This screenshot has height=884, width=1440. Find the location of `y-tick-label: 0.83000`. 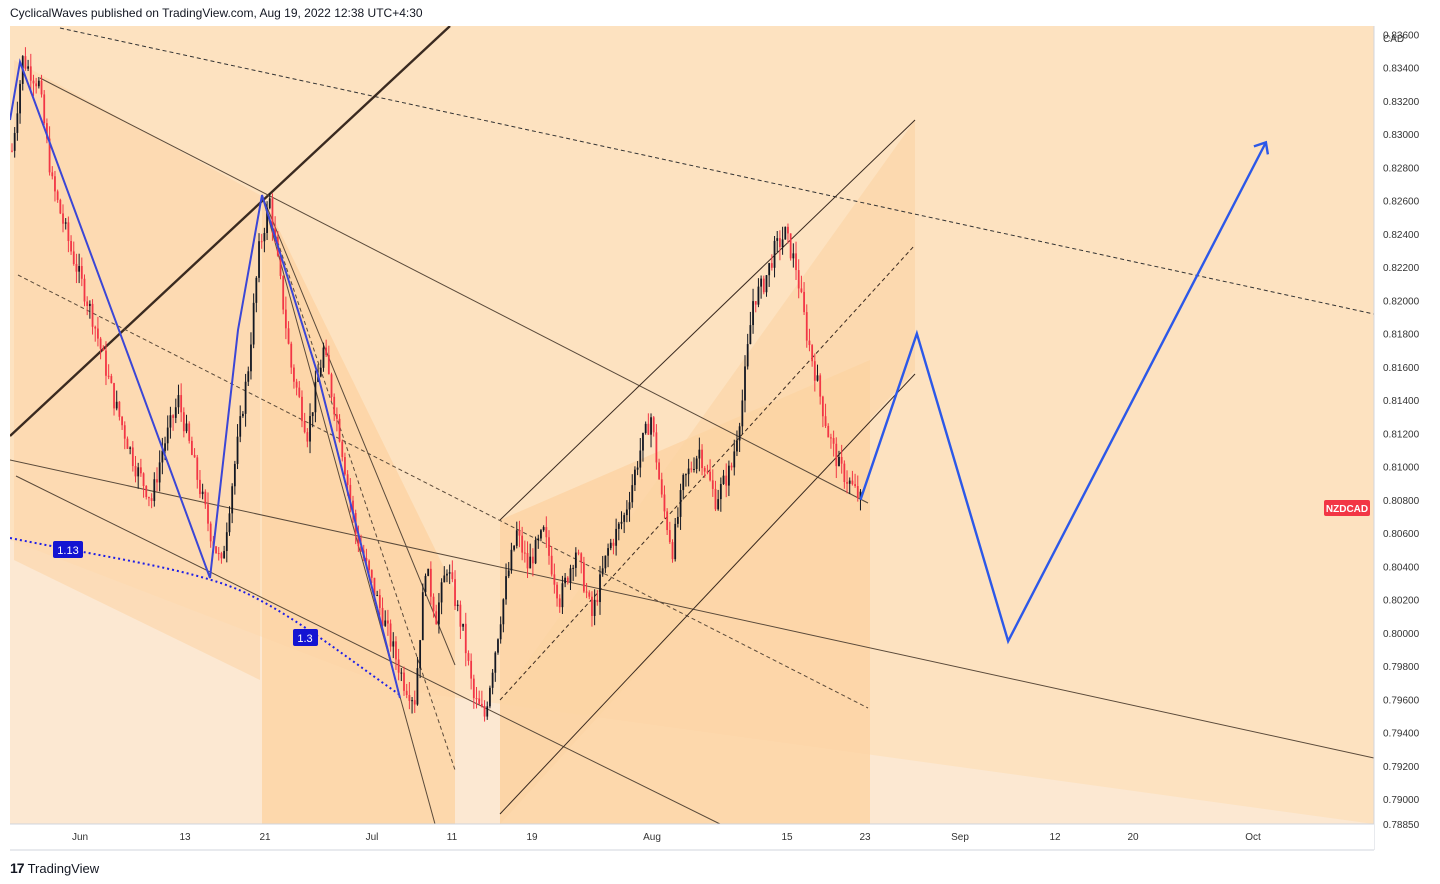

y-tick-label: 0.83000 is located at coordinates (1401, 135).